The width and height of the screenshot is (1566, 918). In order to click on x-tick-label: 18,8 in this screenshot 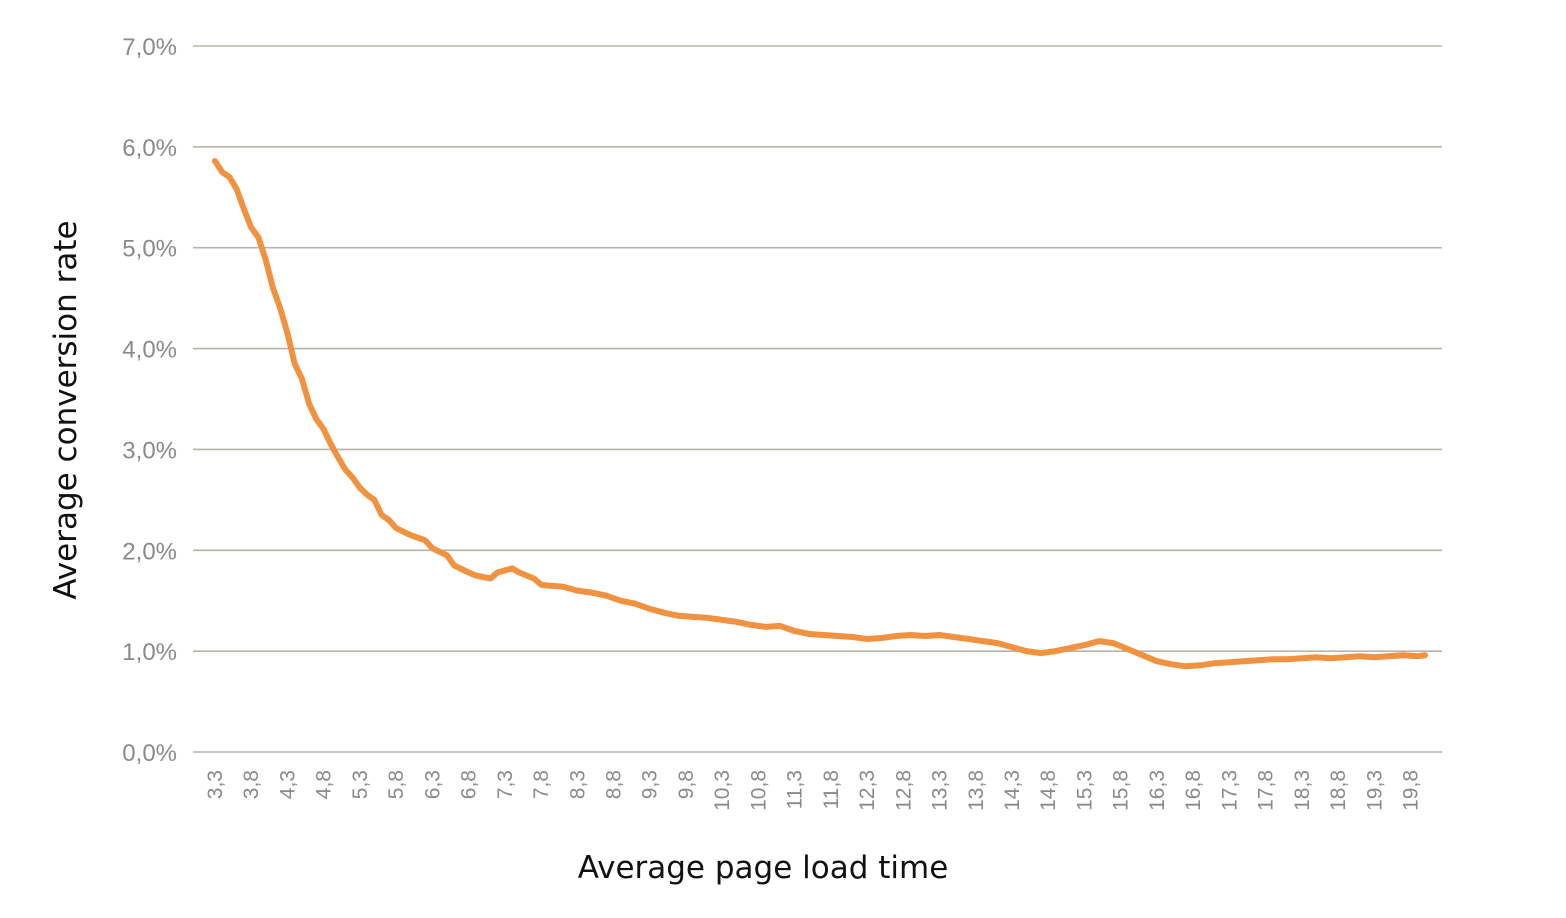, I will do `click(1338, 790)`.